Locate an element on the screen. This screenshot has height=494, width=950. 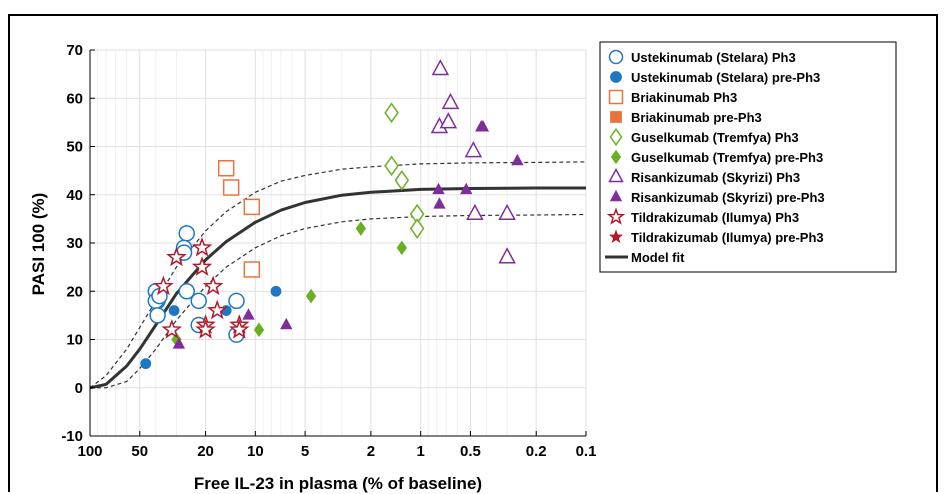
legend-entry: Risankizumab (Skyrizi) Ph3 is located at coordinates (715, 177).